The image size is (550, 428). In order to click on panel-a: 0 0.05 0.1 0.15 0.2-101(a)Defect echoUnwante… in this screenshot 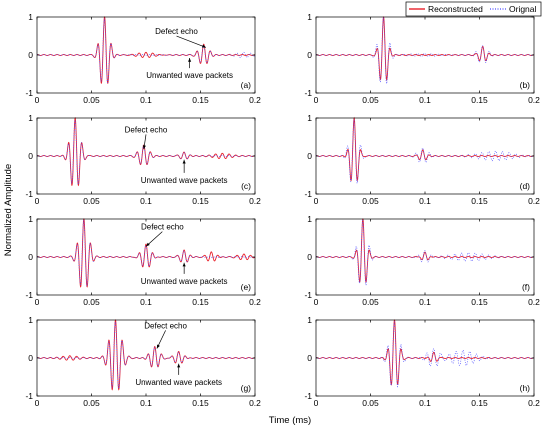, I will do `click(143, 58)`.